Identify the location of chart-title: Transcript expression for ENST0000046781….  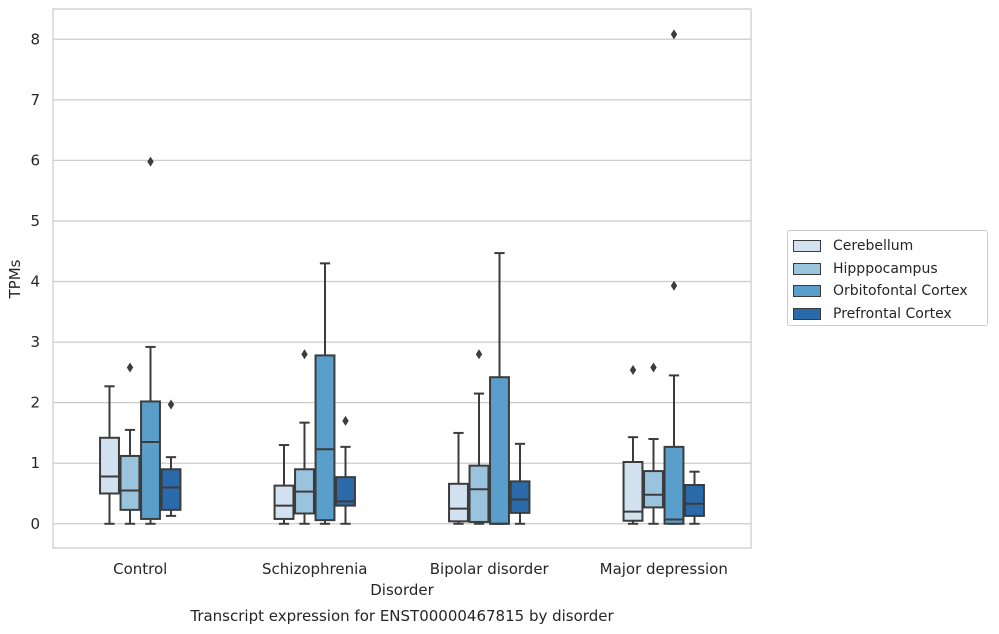
(401, 616).